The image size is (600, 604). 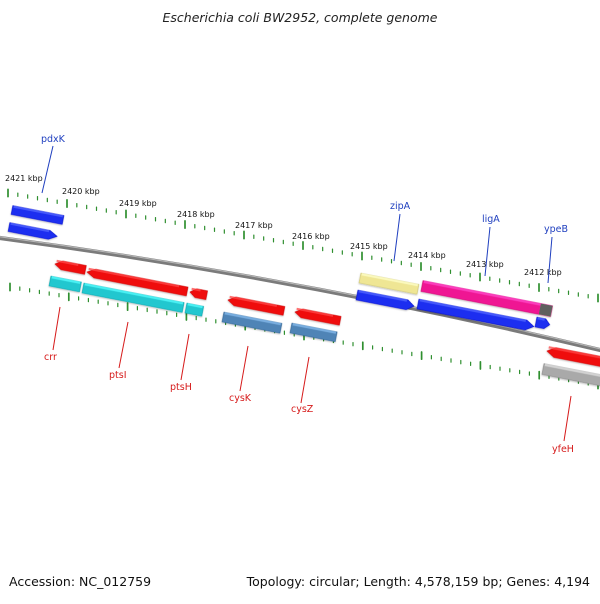 I want to click on crr-feature-cyan-highlight, so click(x=66, y=280).